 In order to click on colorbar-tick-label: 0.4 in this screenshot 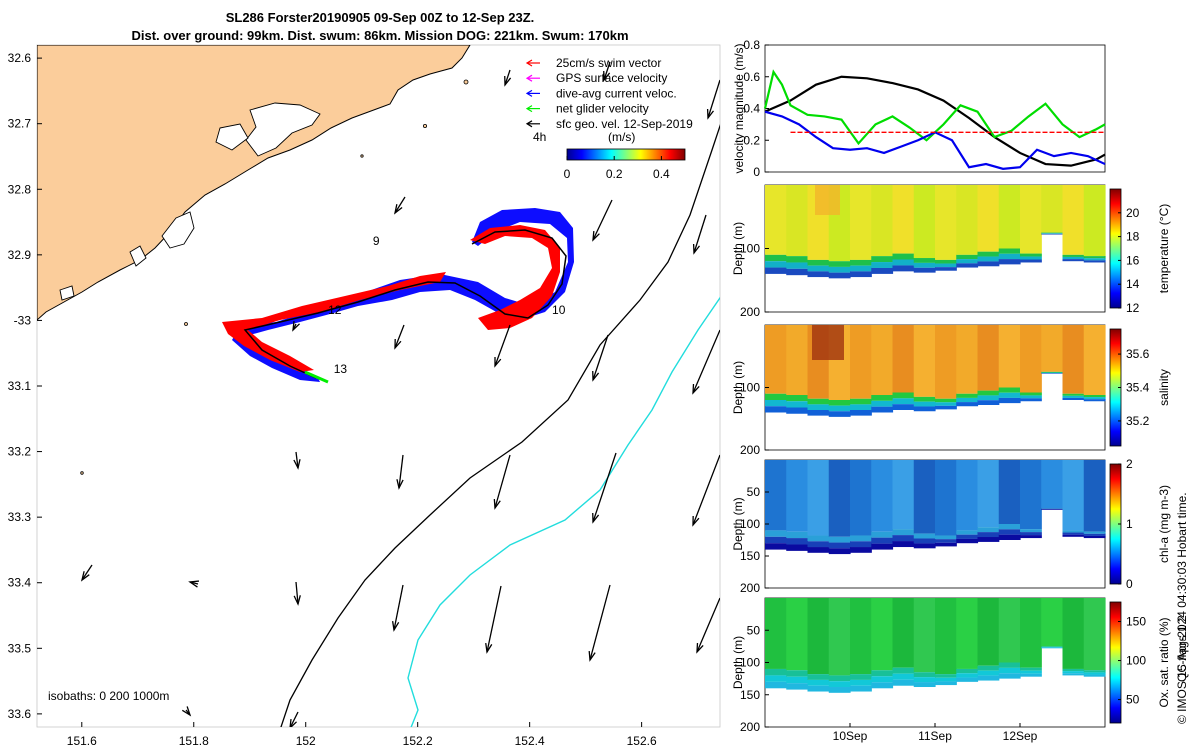, I will do `click(661, 174)`.